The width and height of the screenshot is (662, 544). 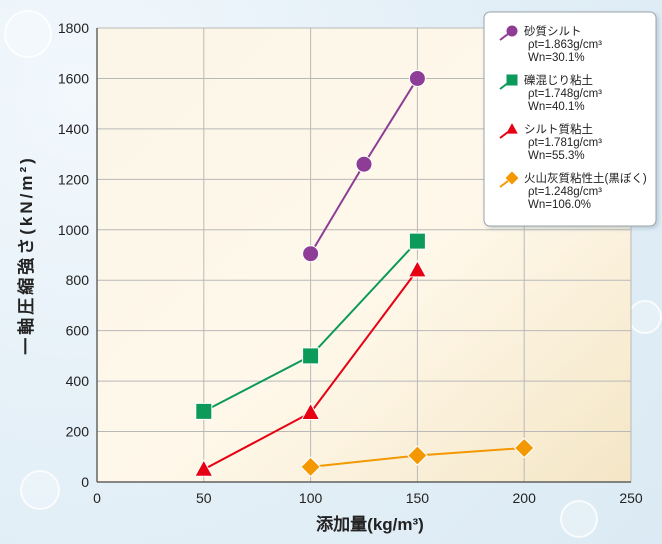 What do you see at coordinates (565, 94) in the screenshot?
I see `legend-density: ρt=1.748g/cm³` at bounding box center [565, 94].